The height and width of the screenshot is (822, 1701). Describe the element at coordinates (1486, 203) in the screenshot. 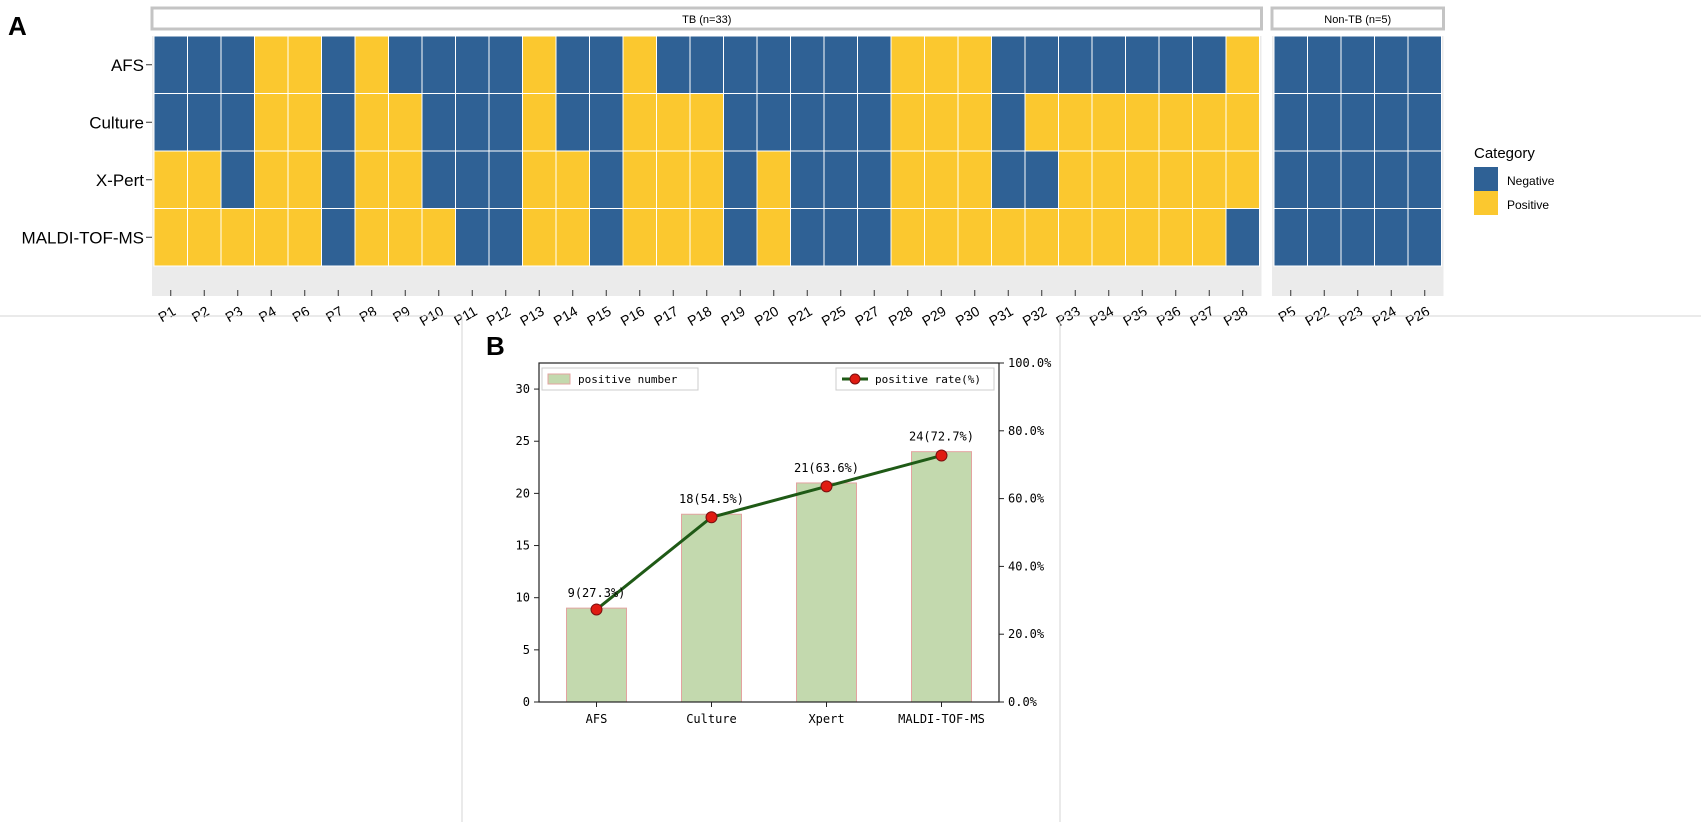

I see `legend-positive-swatch` at that location.